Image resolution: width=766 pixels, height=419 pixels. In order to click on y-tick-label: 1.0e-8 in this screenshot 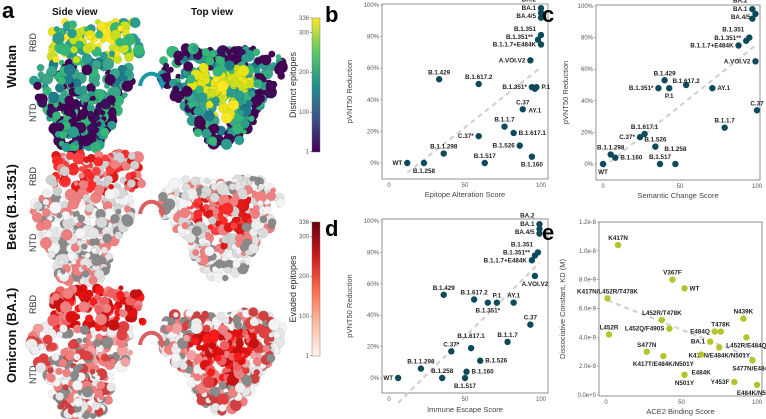, I will do `click(588, 252)`.